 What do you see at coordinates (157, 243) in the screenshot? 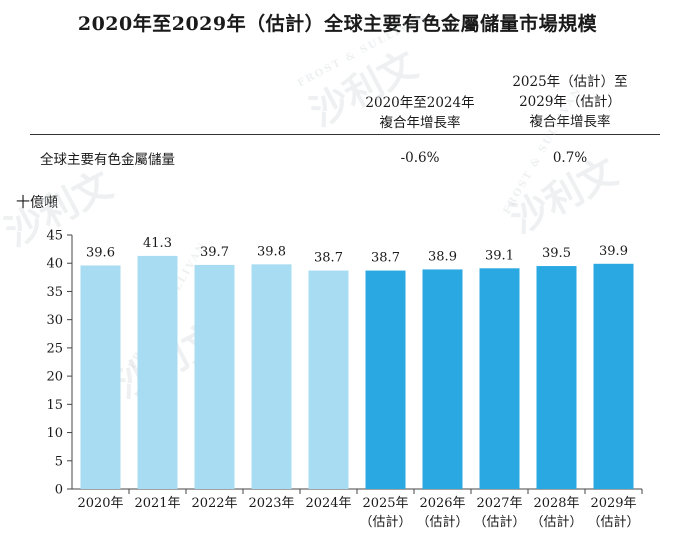
I see `bar-value-label: 41.3` at bounding box center [157, 243].